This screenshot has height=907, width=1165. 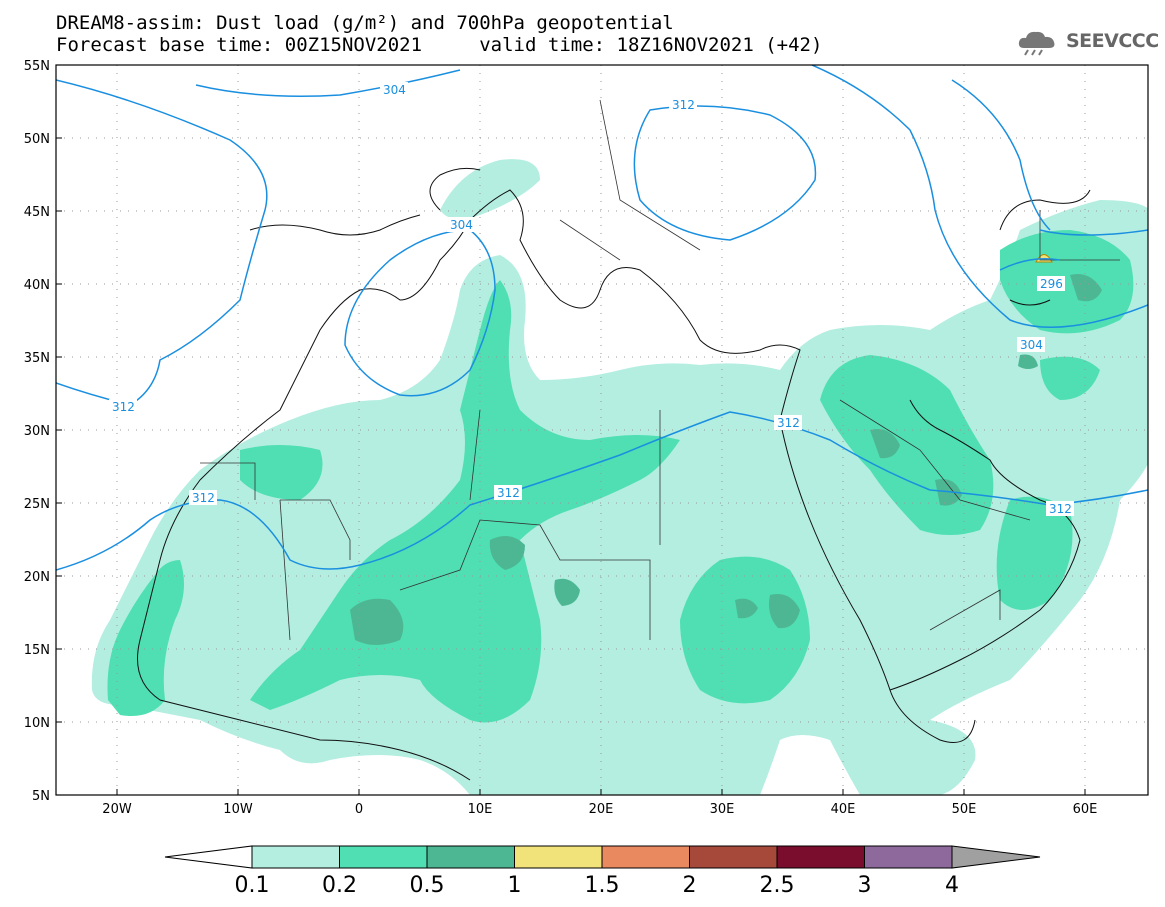 I want to click on colorbar-label: 2, so click(x=690, y=885).